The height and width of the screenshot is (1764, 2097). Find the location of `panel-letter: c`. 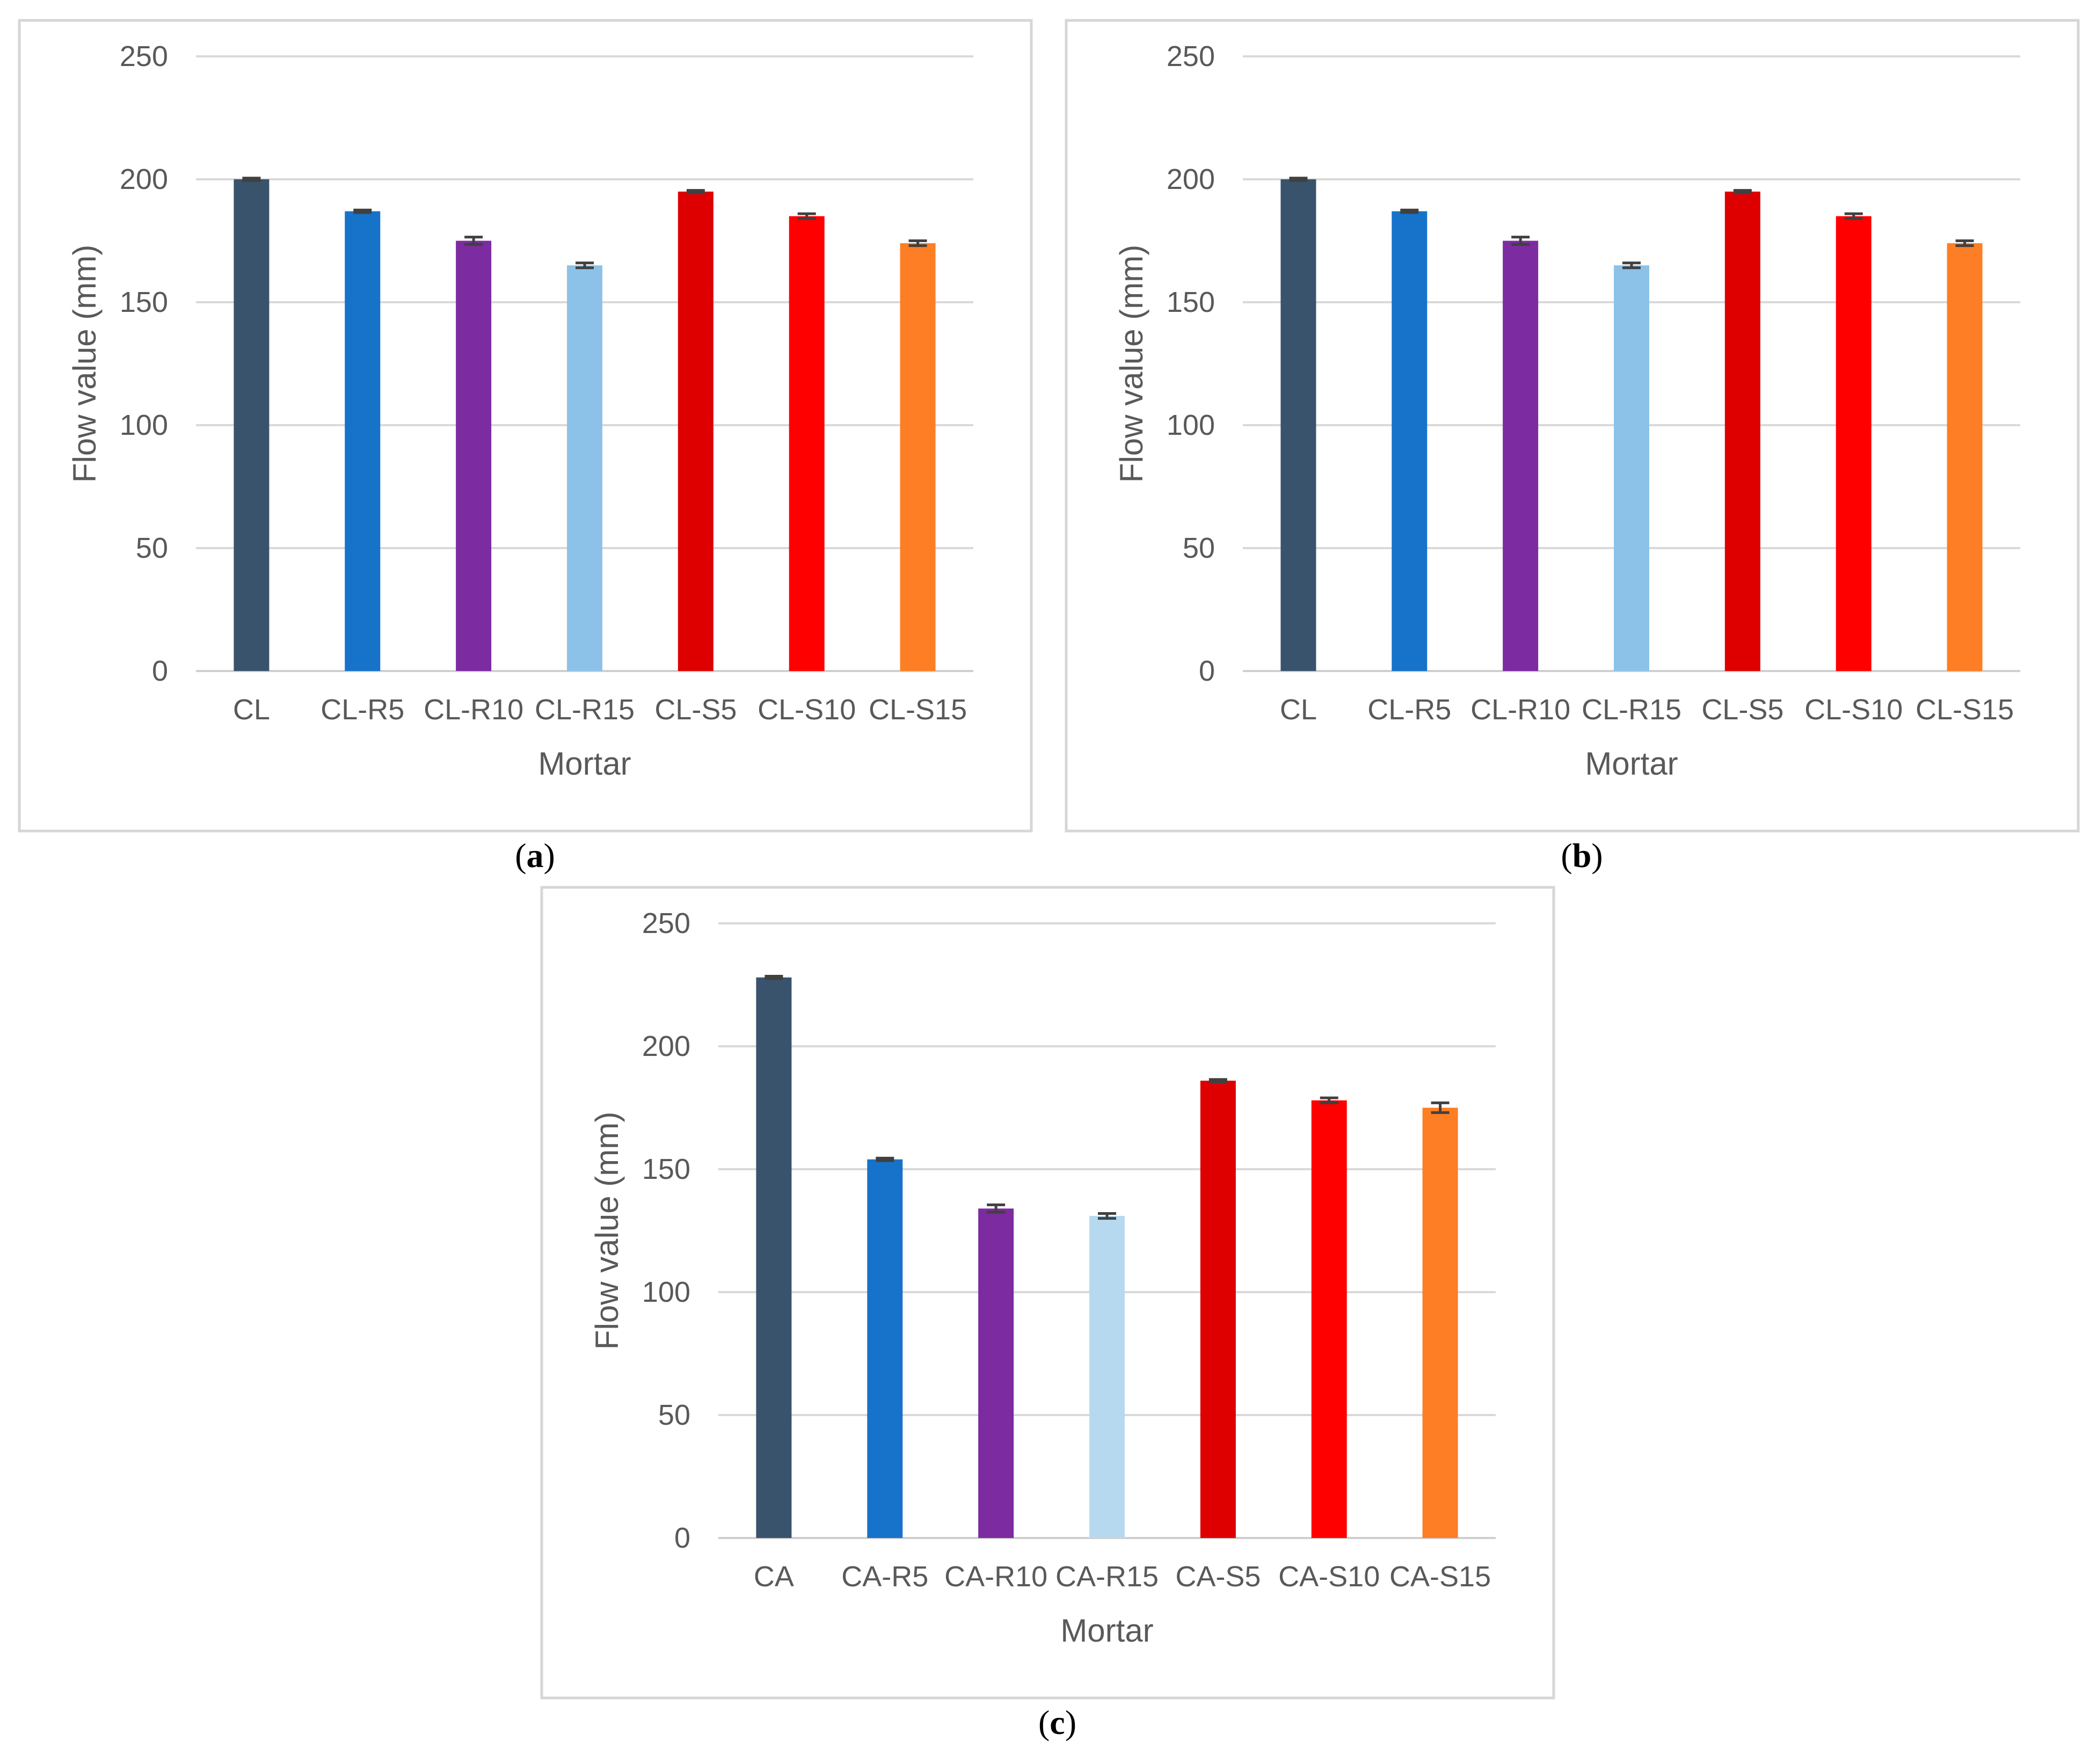

panel-letter: c is located at coordinates (1057, 1722).